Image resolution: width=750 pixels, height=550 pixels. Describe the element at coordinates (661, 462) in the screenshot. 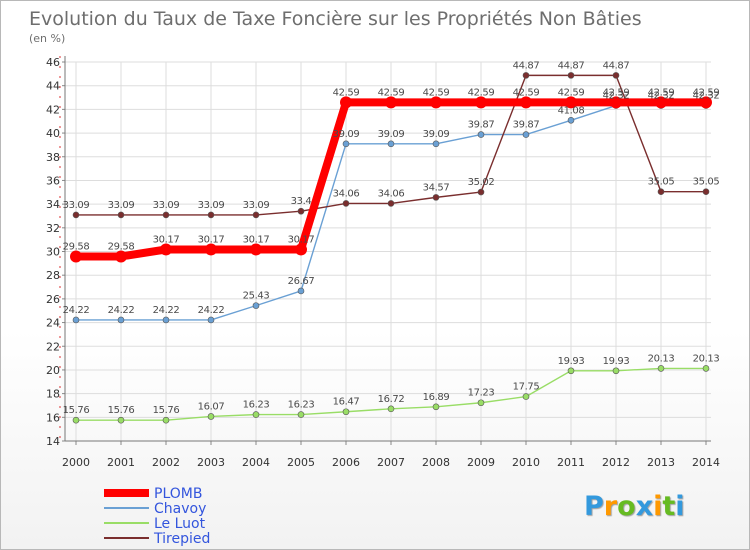

I see `x-tick-label: 2013` at that location.